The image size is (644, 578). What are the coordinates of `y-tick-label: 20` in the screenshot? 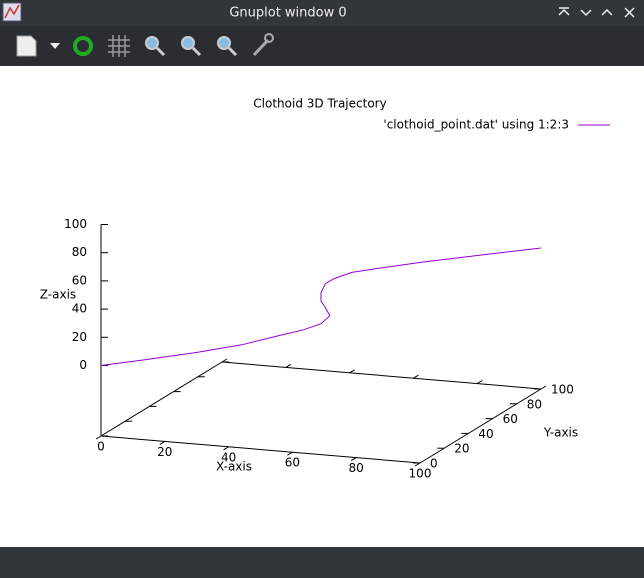 It's located at (461, 449).